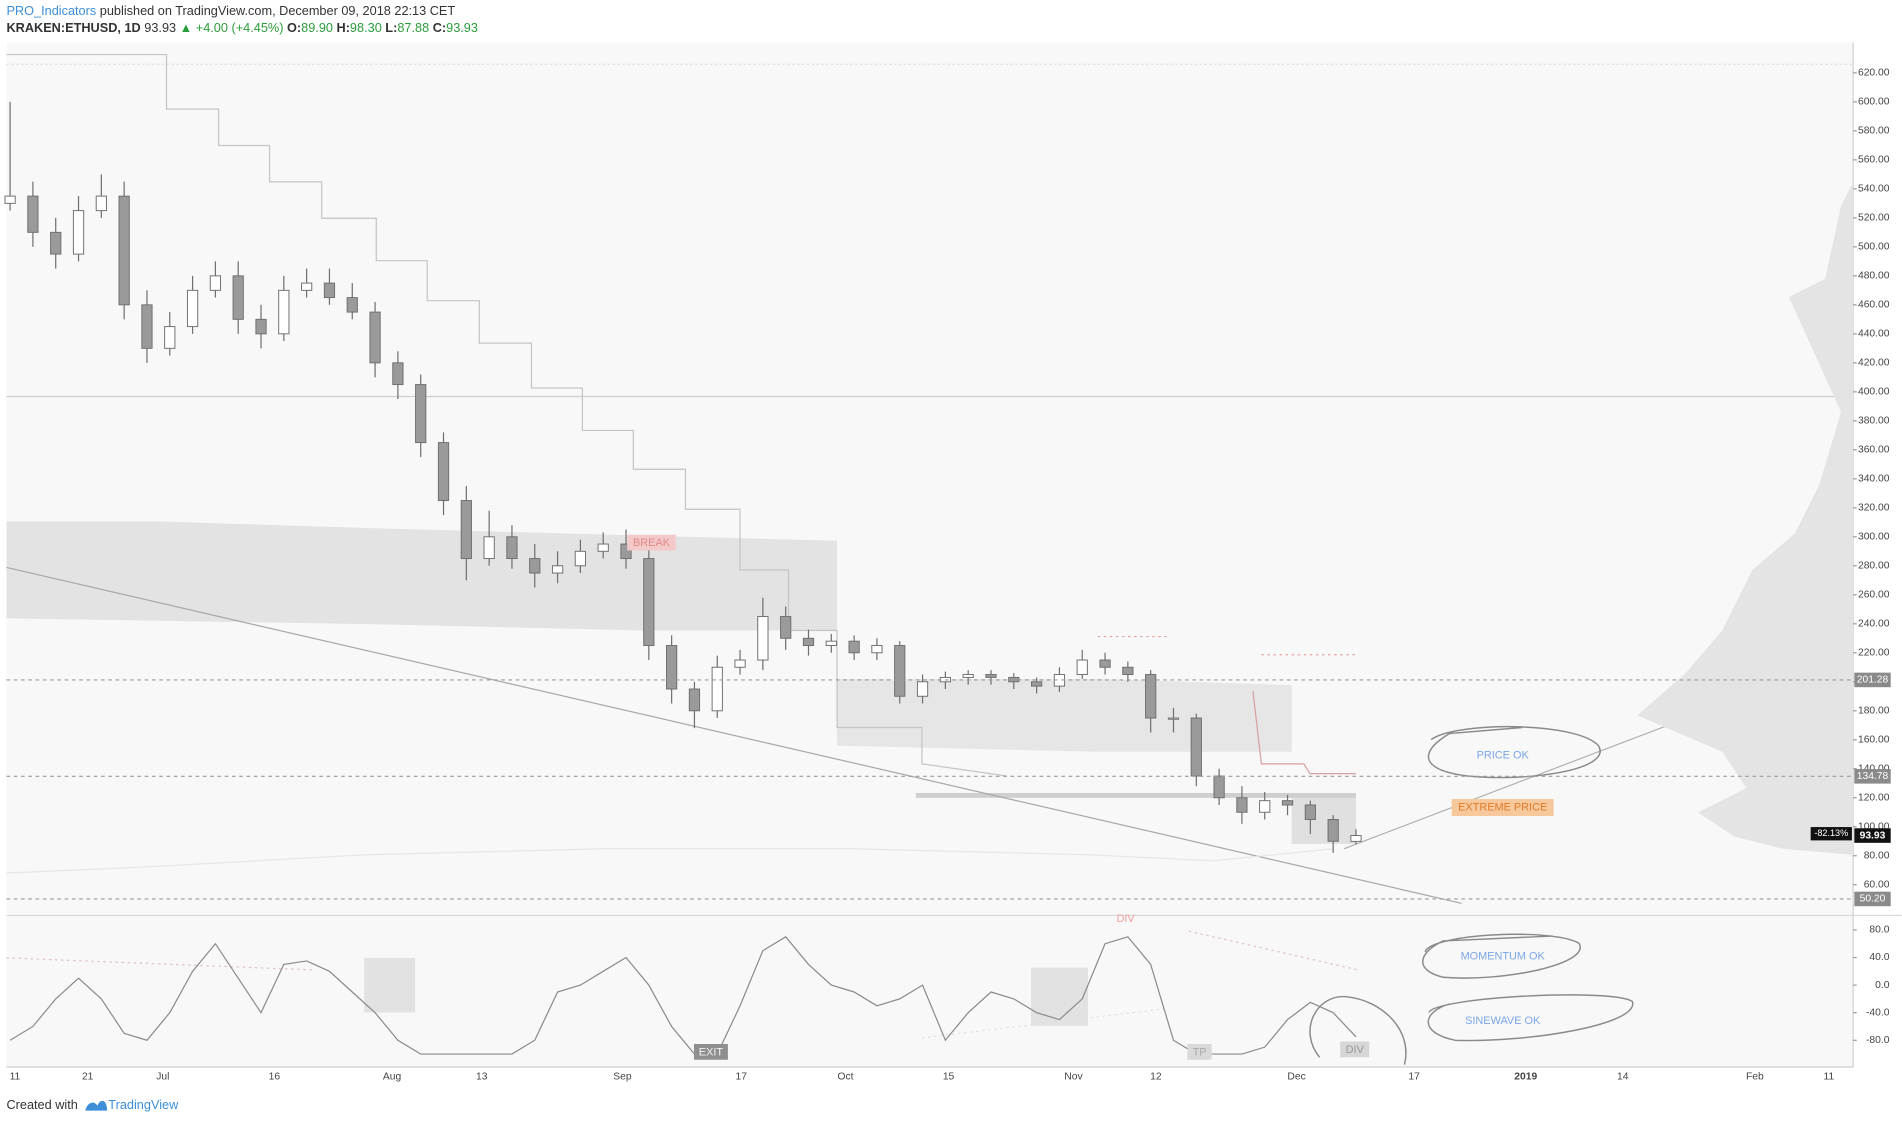  I want to click on price-tag-label: 134.78, so click(1873, 776).